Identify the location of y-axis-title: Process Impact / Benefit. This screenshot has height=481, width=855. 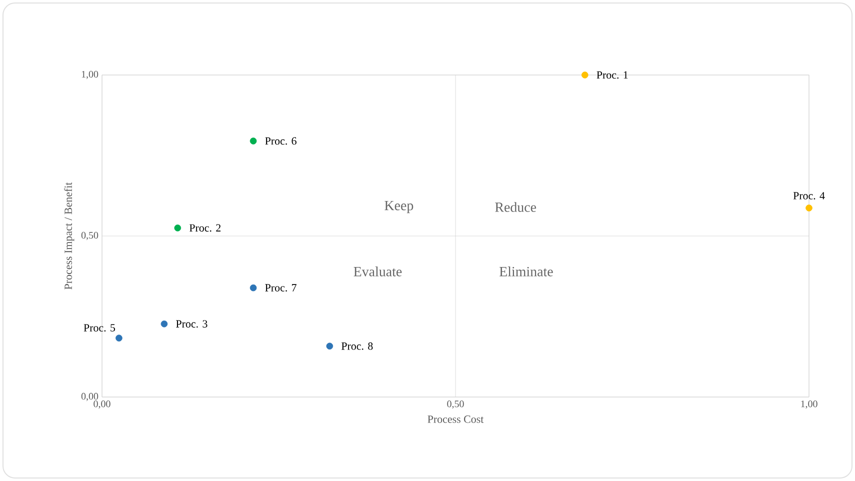
(69, 236).